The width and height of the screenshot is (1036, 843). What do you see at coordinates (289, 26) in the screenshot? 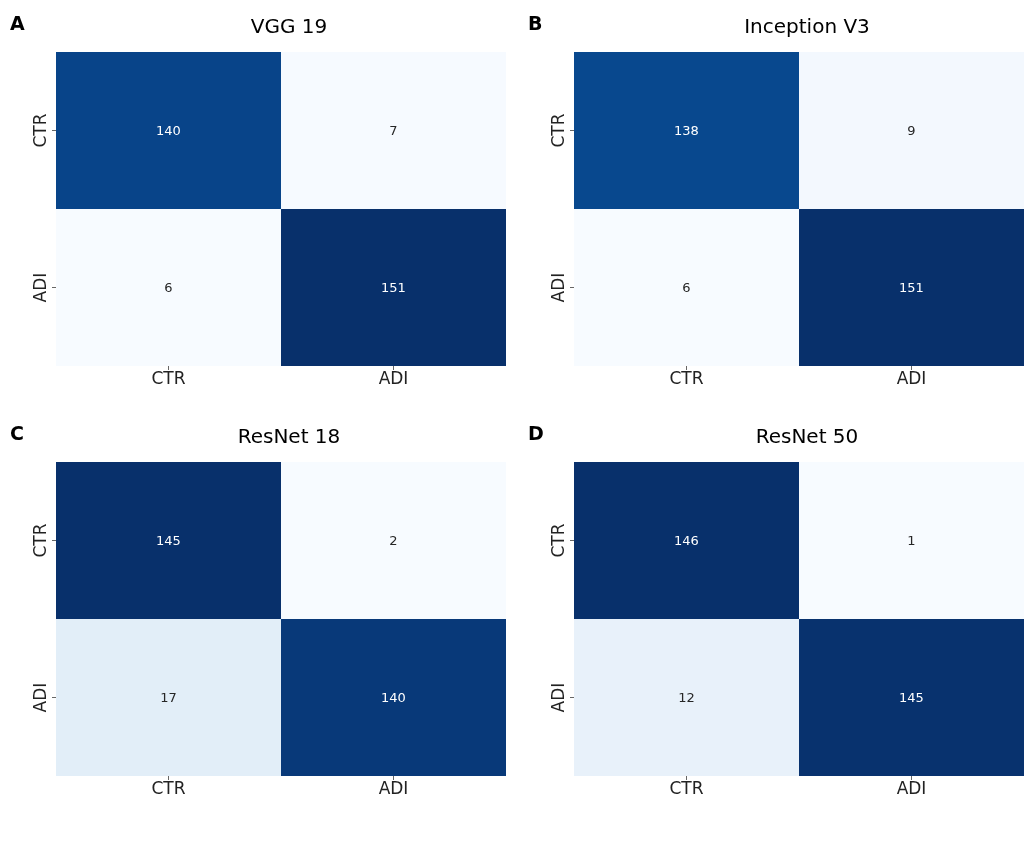
I see `chart-title: VGG 19` at bounding box center [289, 26].